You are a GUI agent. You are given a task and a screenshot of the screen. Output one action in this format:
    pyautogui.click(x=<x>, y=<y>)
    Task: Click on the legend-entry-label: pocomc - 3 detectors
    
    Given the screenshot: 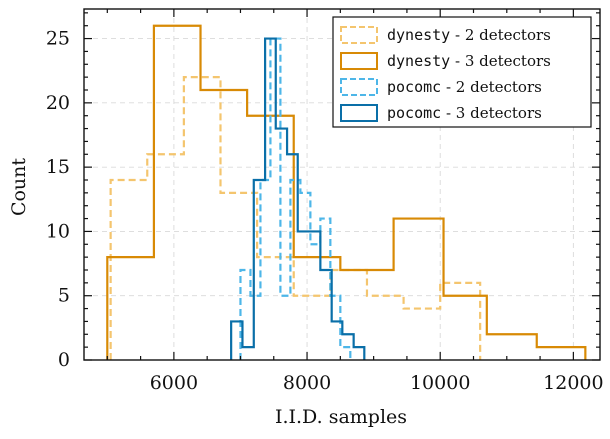 What is the action you would take?
    pyautogui.click(x=464, y=113)
    